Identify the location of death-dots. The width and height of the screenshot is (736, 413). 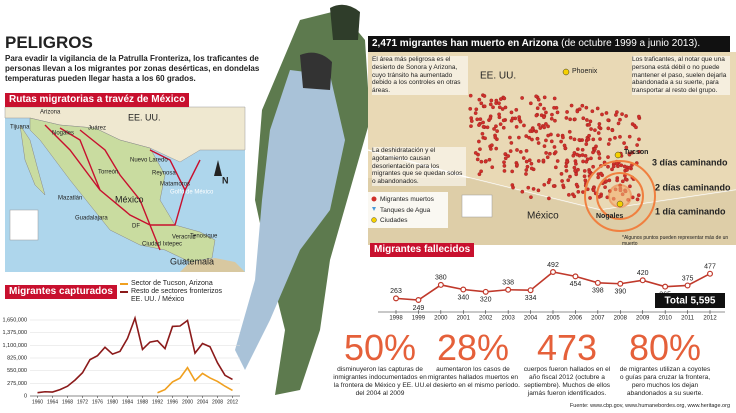
(555, 147).